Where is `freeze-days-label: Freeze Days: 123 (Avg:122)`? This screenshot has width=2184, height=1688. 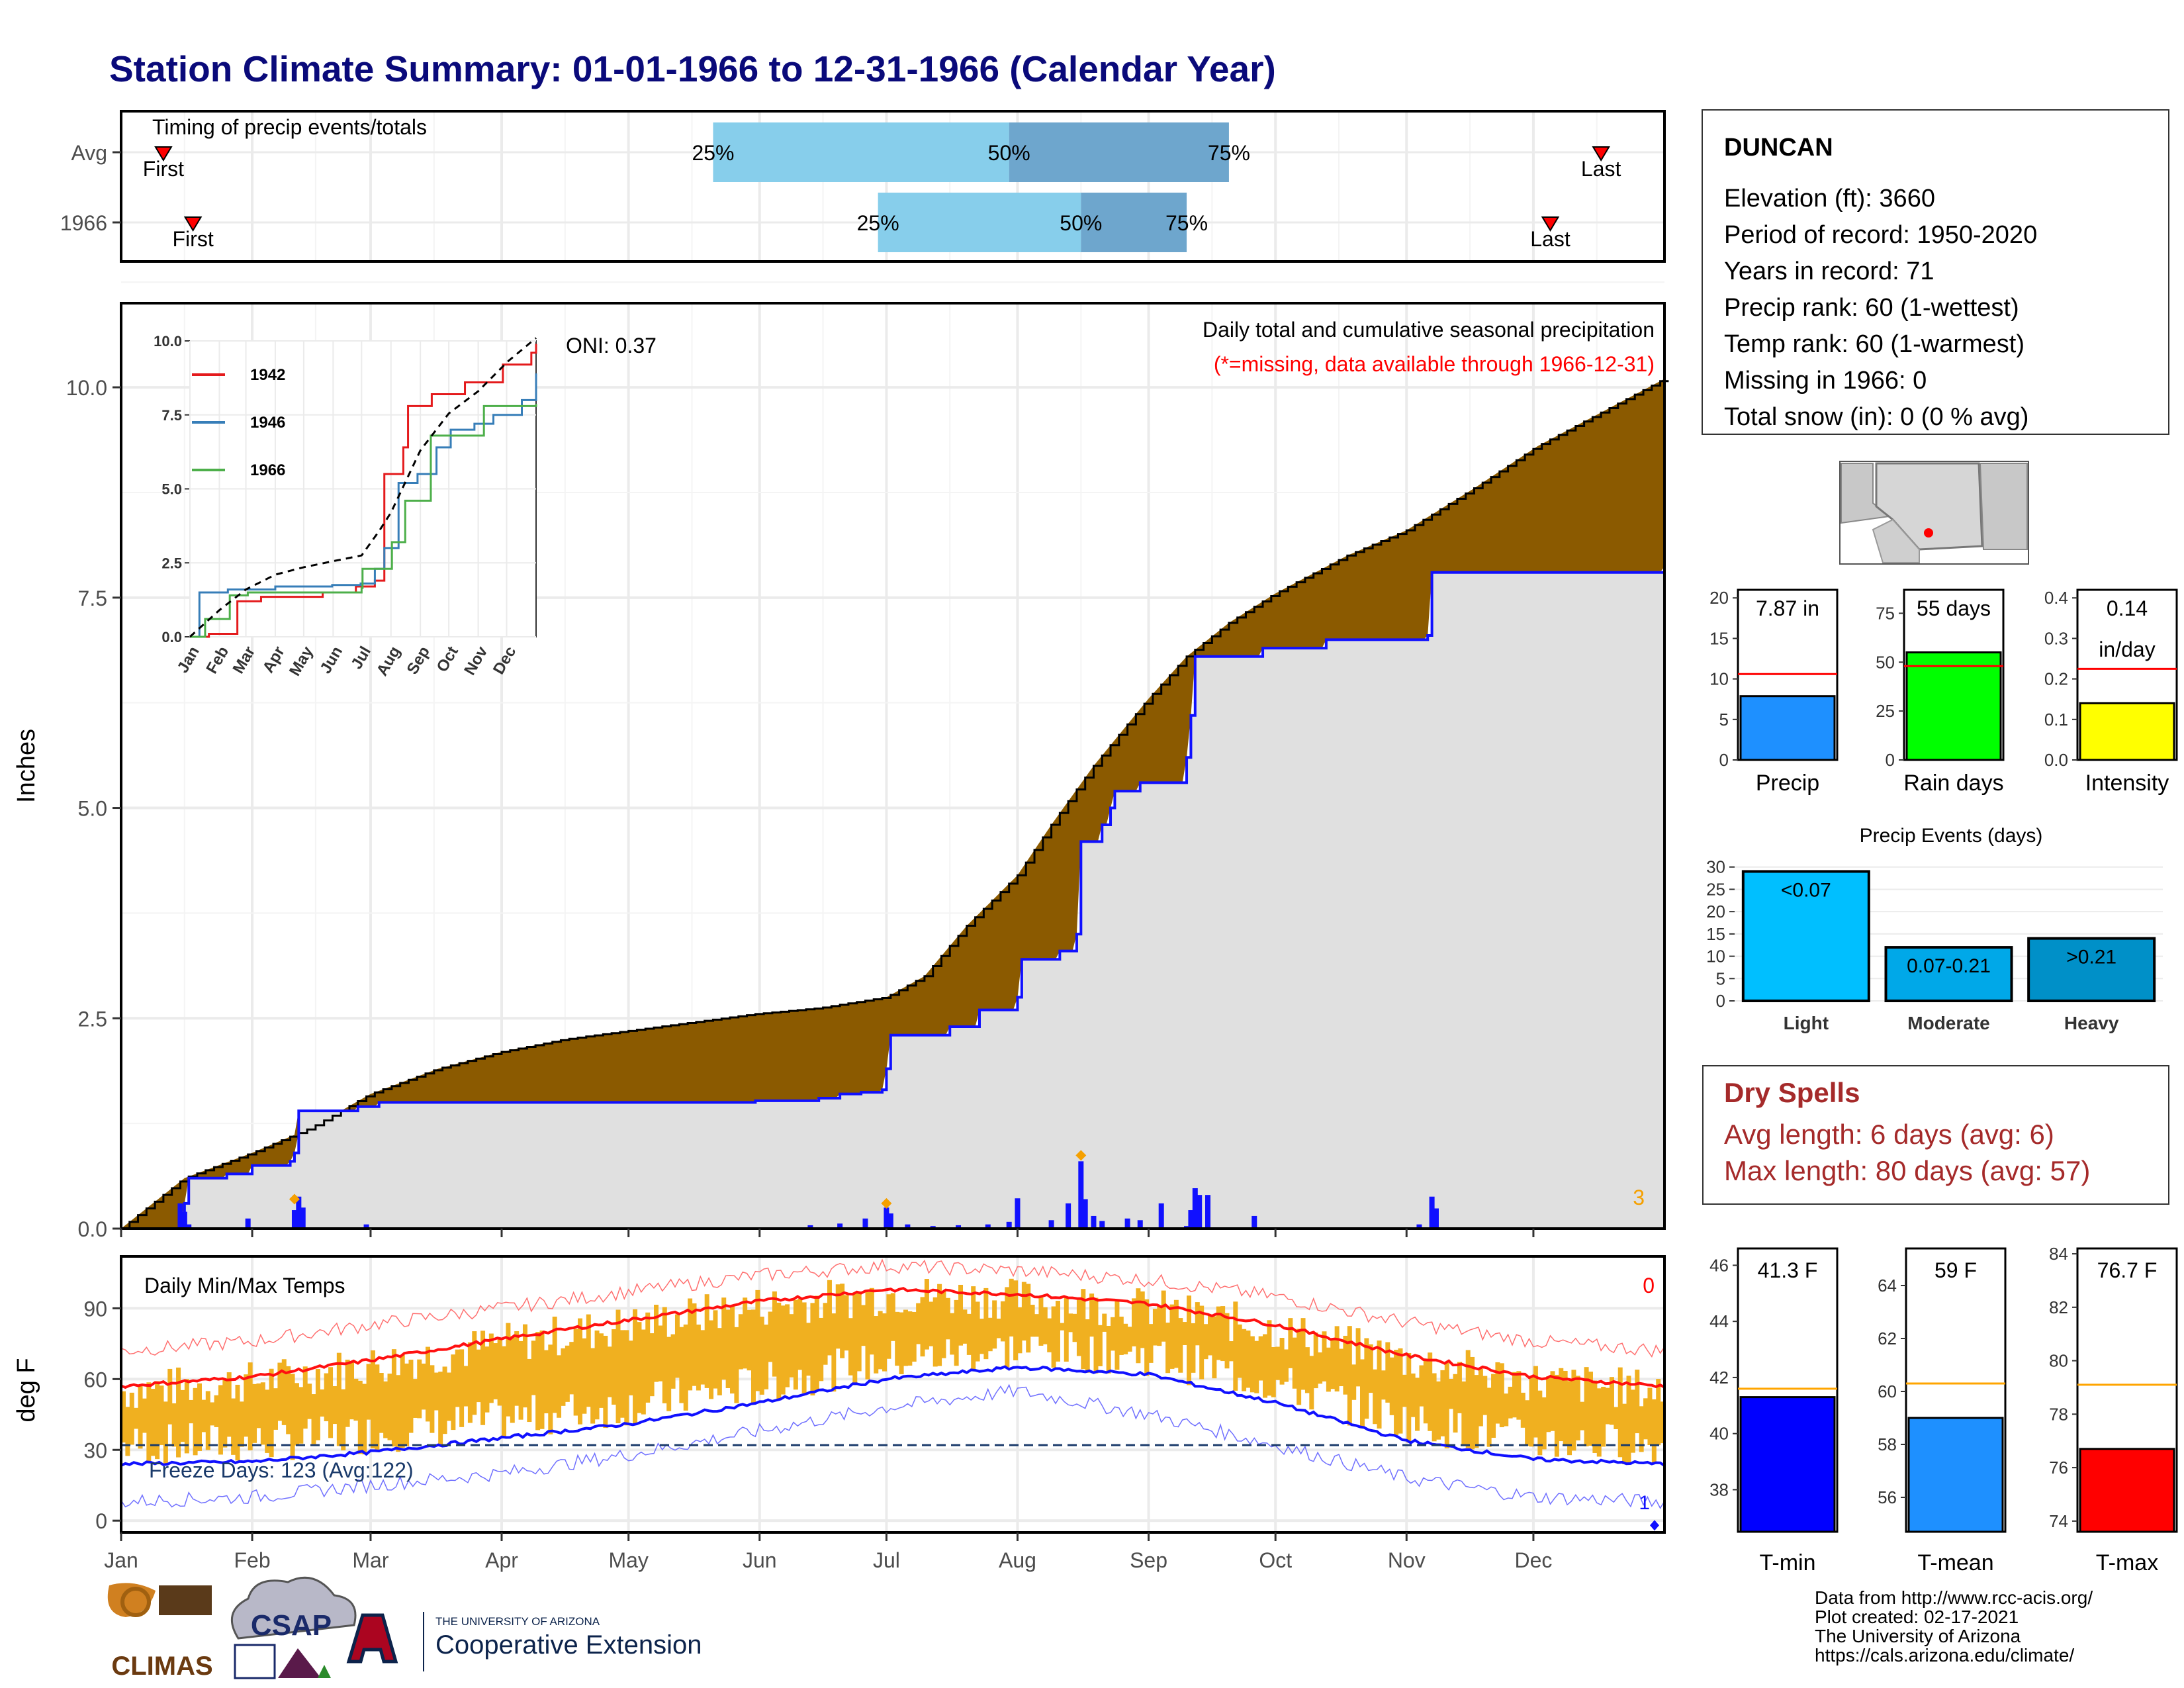 freeze-days-label: Freeze Days: 123 (Avg:122) is located at coordinates (281, 1470).